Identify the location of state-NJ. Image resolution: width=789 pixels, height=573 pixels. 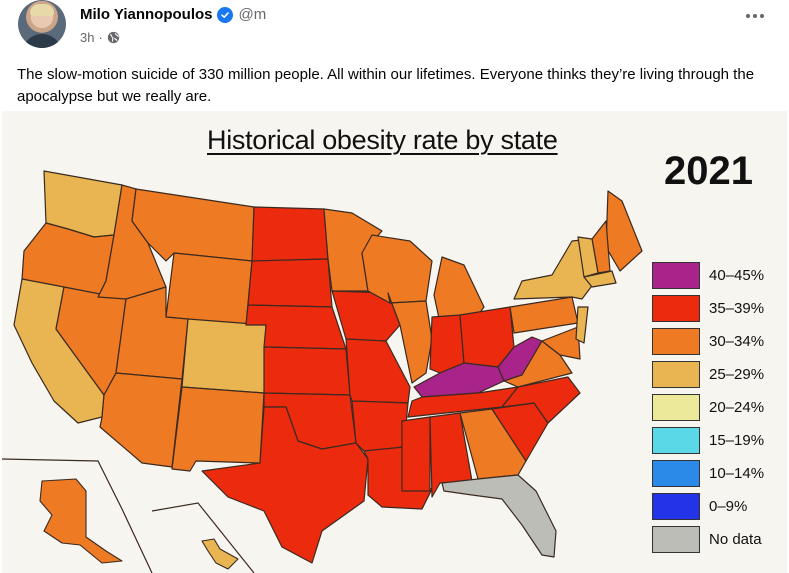
(582, 325).